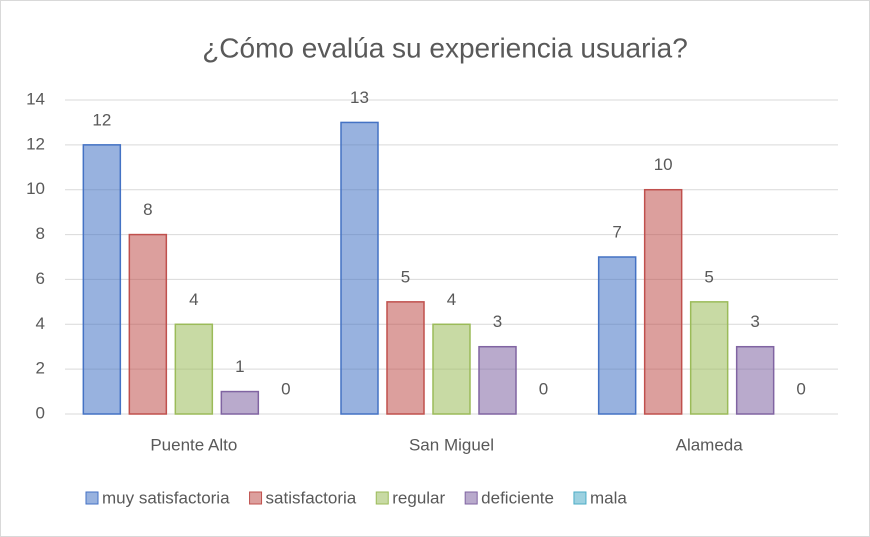  What do you see at coordinates (40, 368) in the screenshot?
I see `y-tick-label: 2` at bounding box center [40, 368].